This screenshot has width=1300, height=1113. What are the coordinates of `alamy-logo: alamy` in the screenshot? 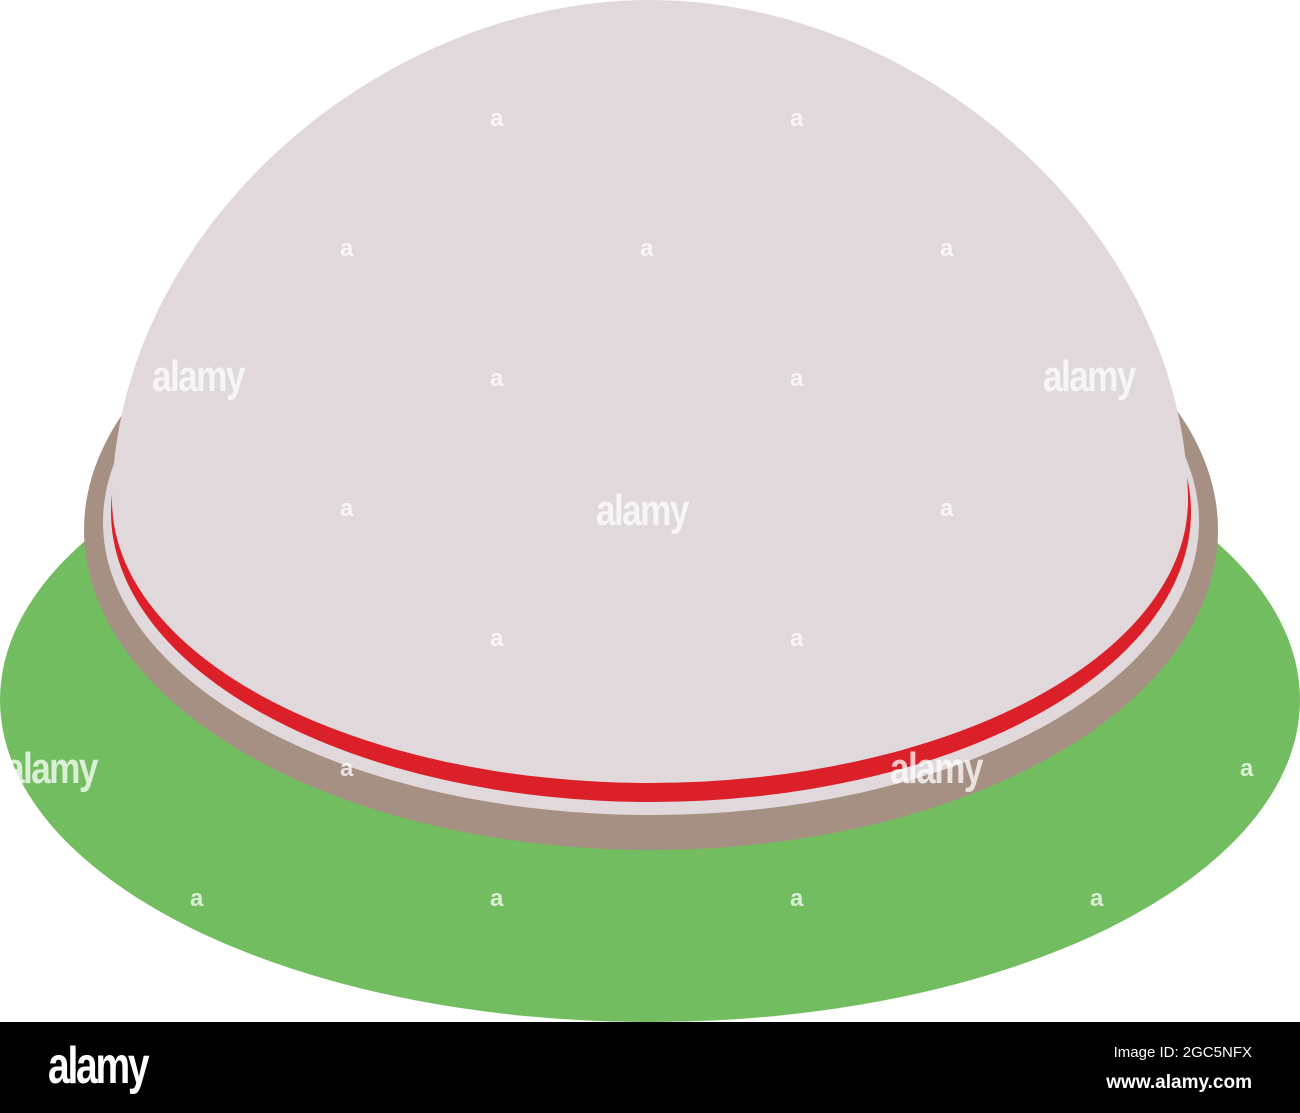 It's located at (99, 1066).